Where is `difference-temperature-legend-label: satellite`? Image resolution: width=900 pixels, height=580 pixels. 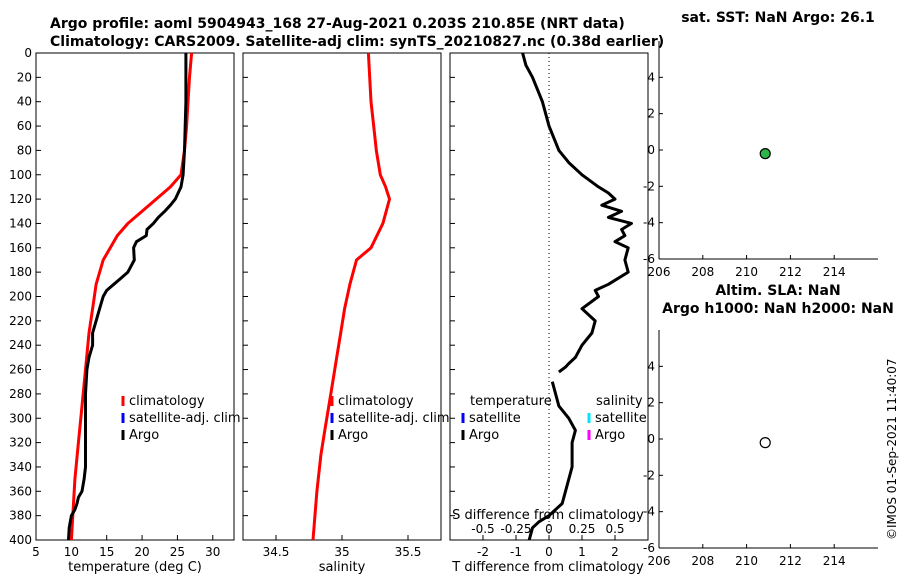
difference-temperature-legend-label: satellite is located at coordinates (495, 418).